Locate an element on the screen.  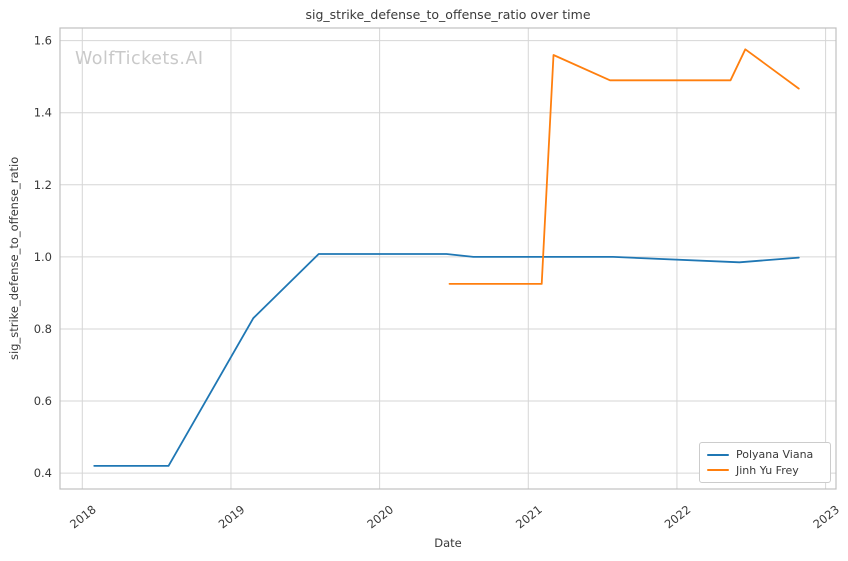
y-tick-label: 1.2 is located at coordinates (43, 185).